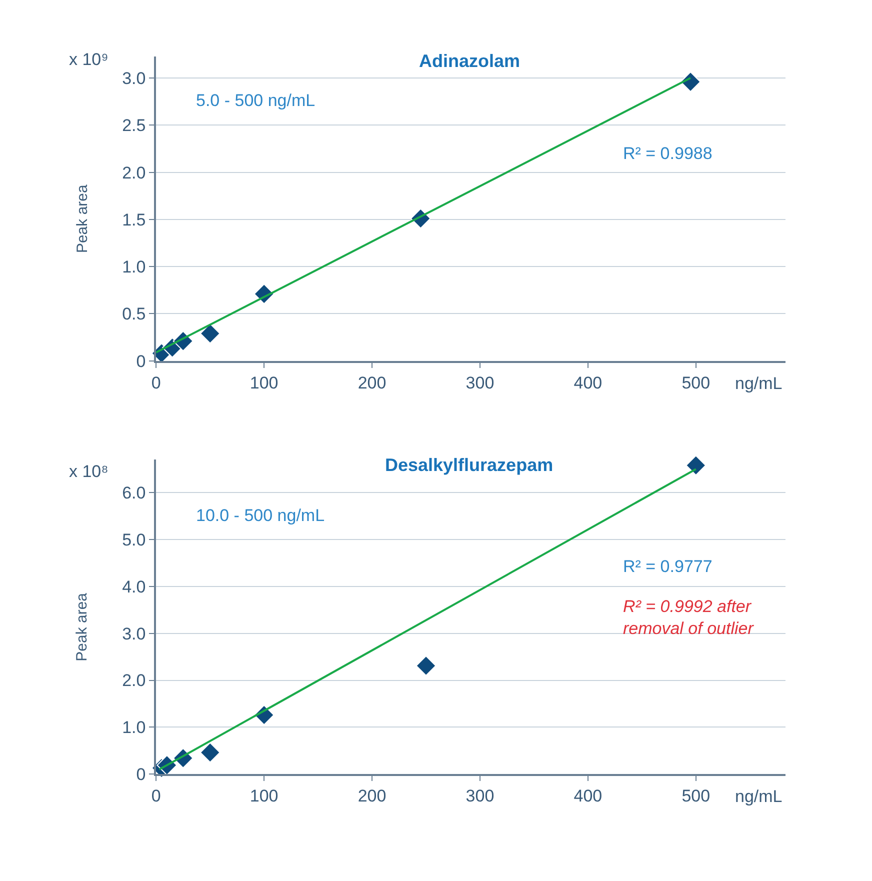 The width and height of the screenshot is (872, 881). I want to click on annotation: 10.0 - 500 ng/mL, so click(260, 515).